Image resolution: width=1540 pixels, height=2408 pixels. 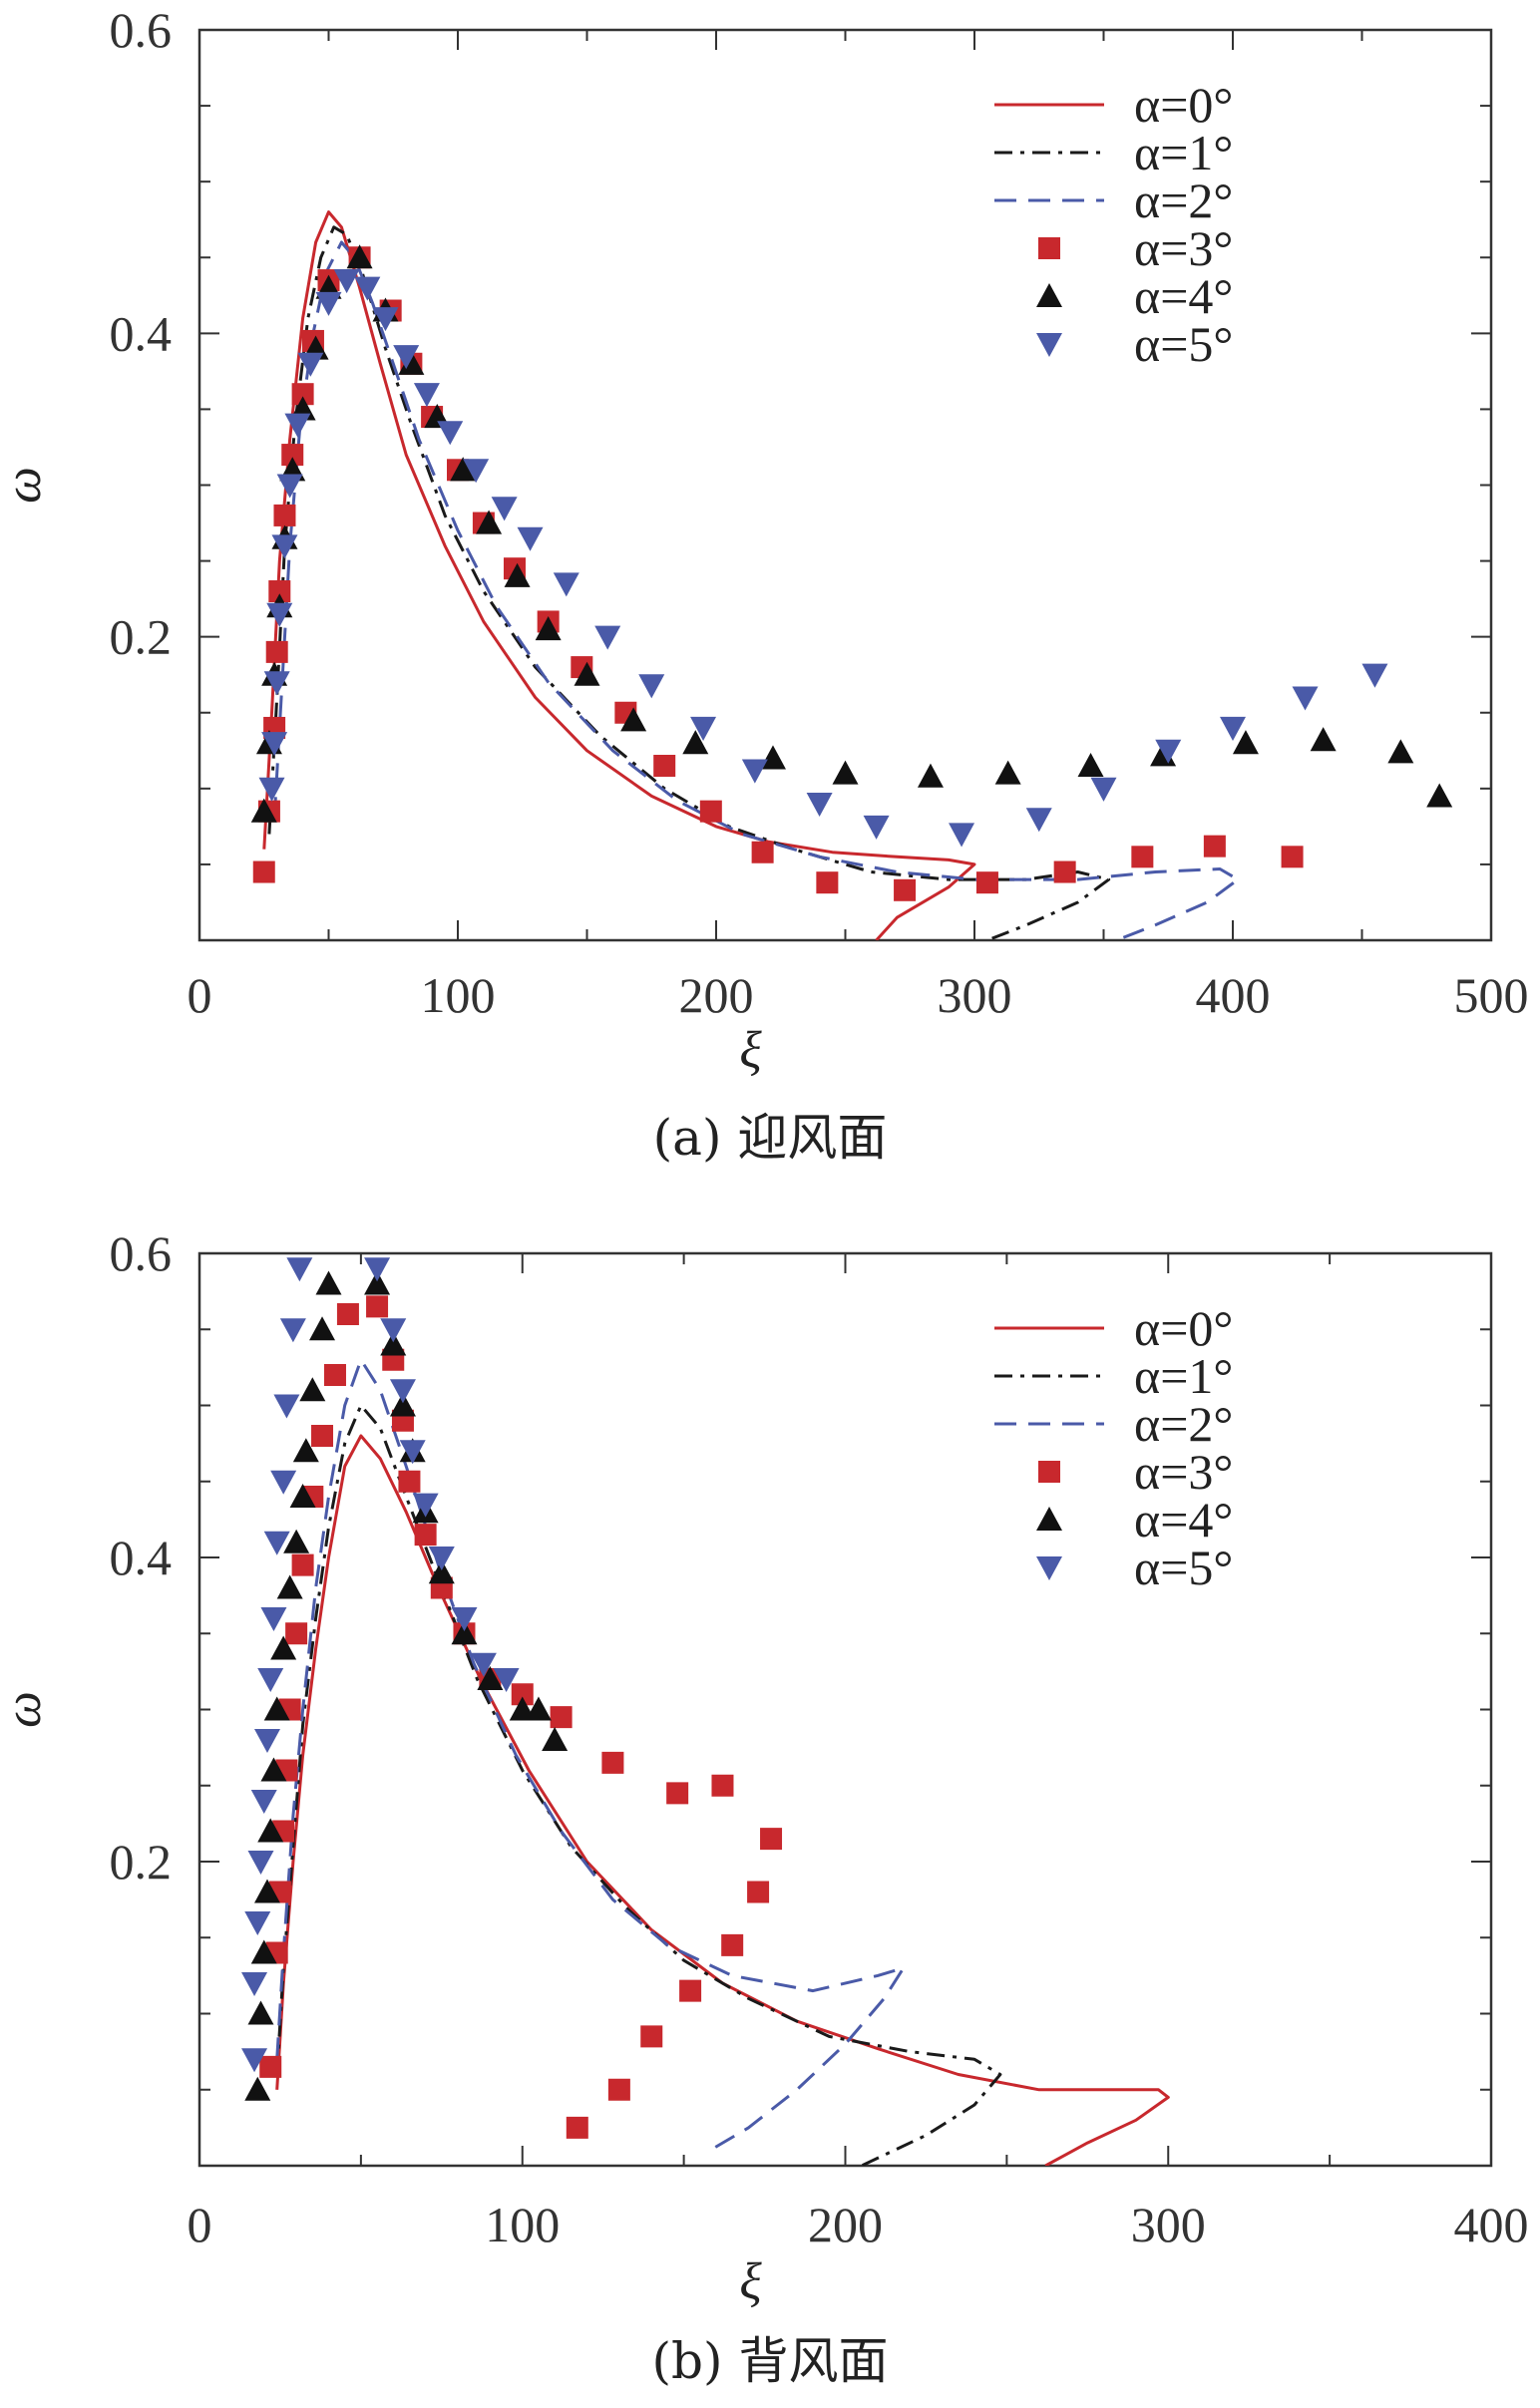 I want to click on x-tick-label: 400, so click(x=1233, y=995).